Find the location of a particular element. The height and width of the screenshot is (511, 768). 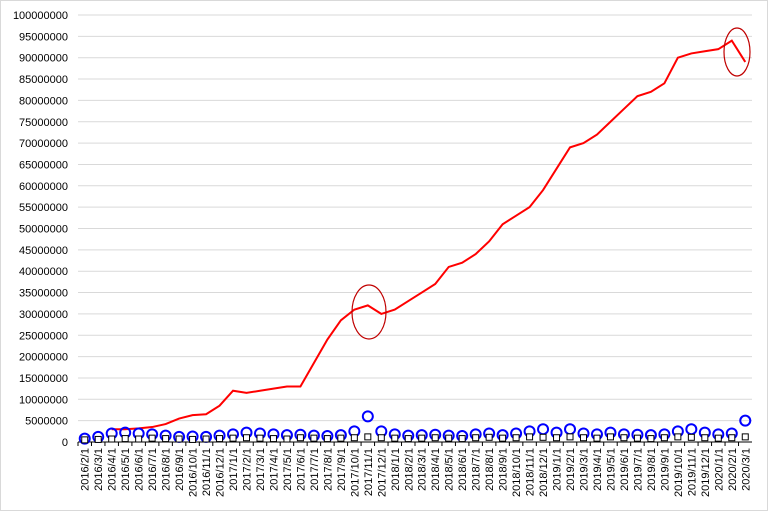

y-tick-label: 85000000 is located at coordinates (43, 80).